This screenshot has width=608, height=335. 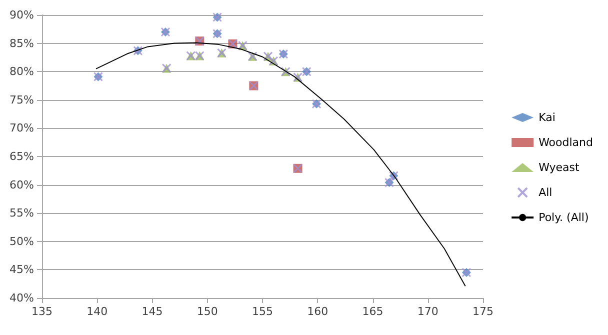 What do you see at coordinates (373, 311) in the screenshot?
I see `x-tick-label: 165` at bounding box center [373, 311].